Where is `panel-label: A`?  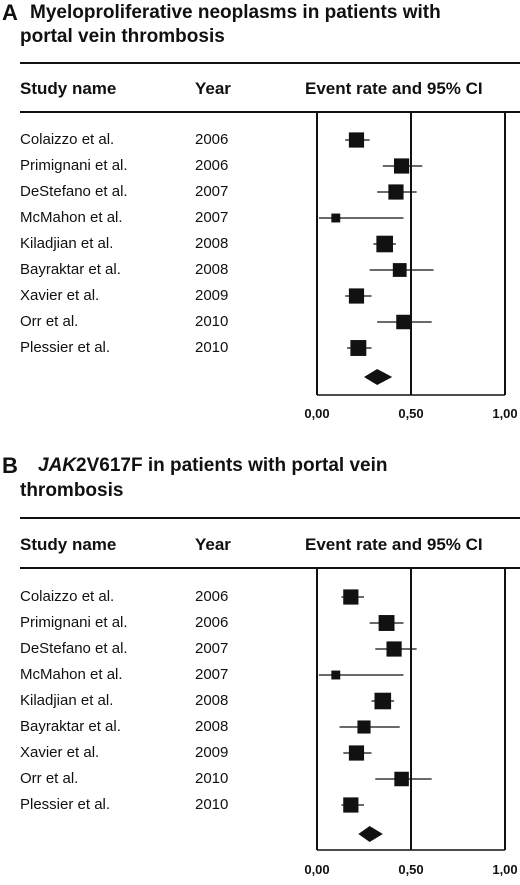
panel-label: A is located at coordinates (10, 12).